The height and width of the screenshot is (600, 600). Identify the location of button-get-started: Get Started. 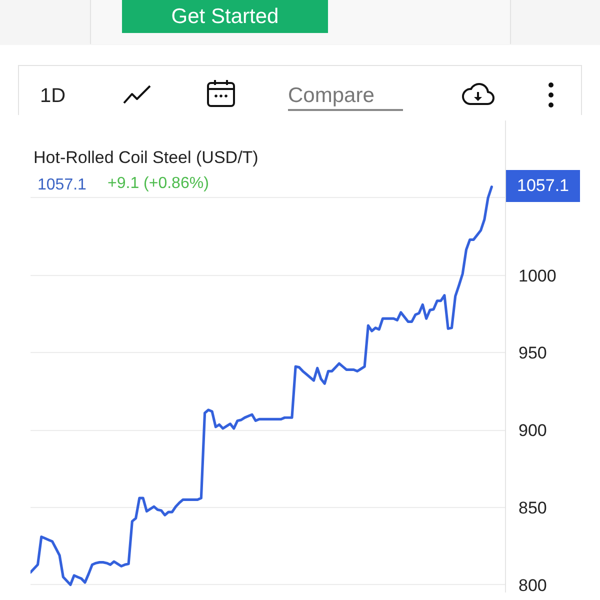
(225, 16).